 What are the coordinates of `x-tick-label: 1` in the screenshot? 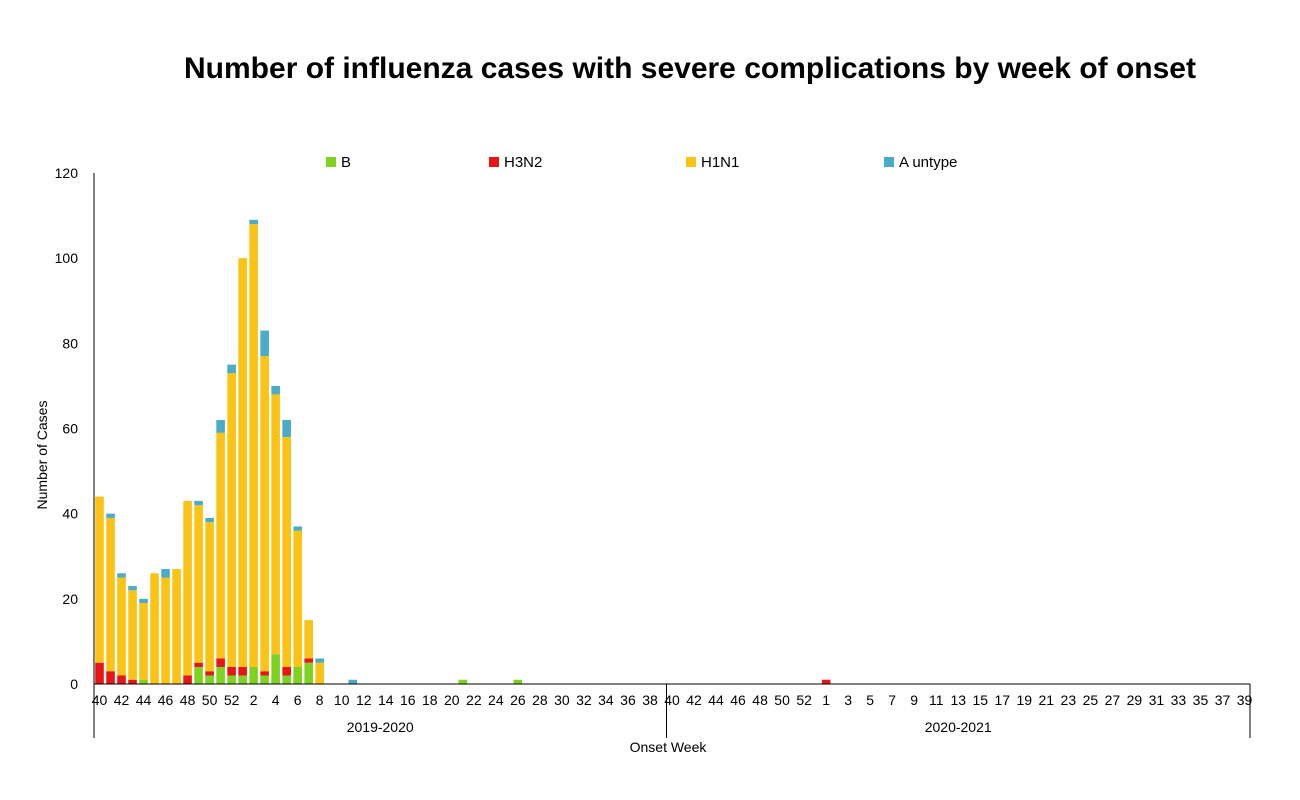 It's located at (826, 700).